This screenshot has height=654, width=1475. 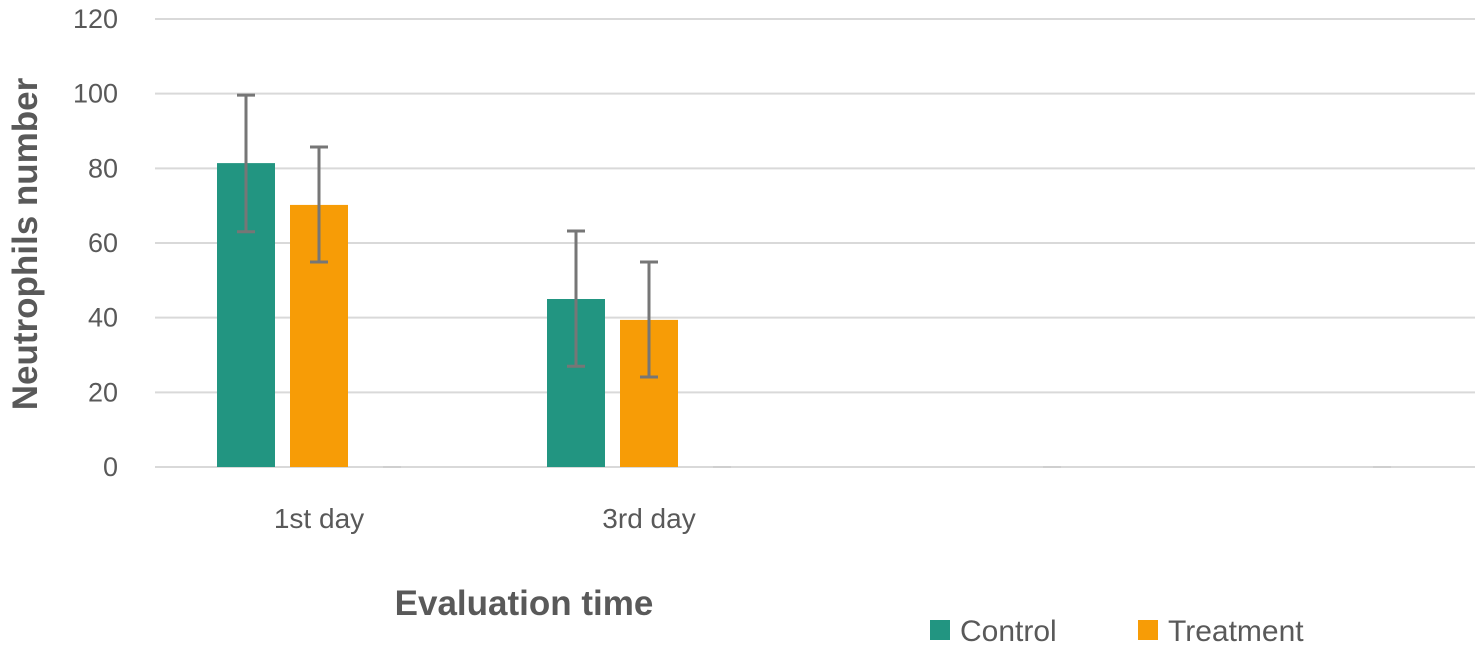 What do you see at coordinates (25, 243) in the screenshot?
I see `y-axis-title: Neutrophils number` at bounding box center [25, 243].